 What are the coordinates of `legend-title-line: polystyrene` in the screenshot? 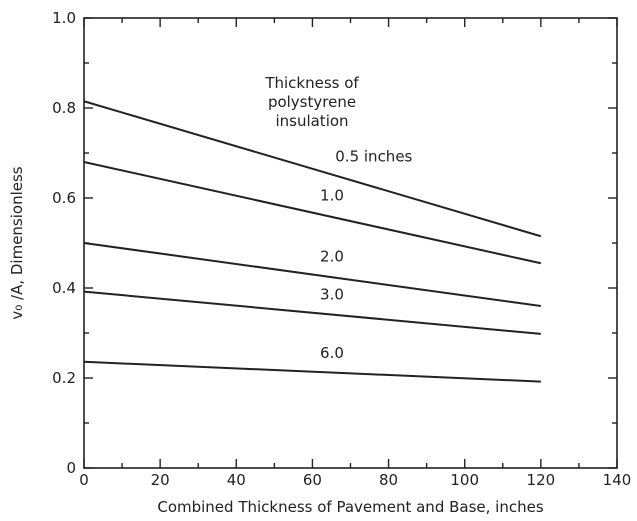 It's located at (312, 102).